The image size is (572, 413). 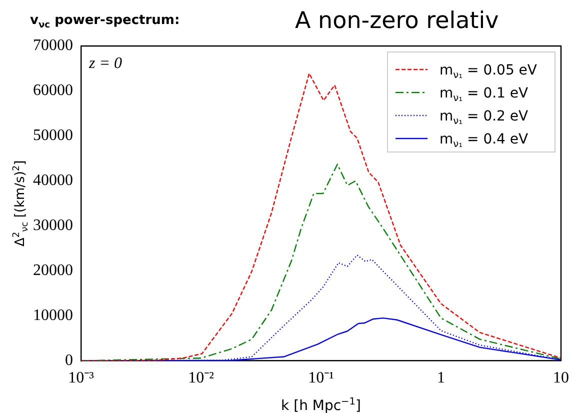 What do you see at coordinates (21, 203) in the screenshot?
I see `y-axis-title: Δ2νc [(km/s)2]` at bounding box center [21, 203].